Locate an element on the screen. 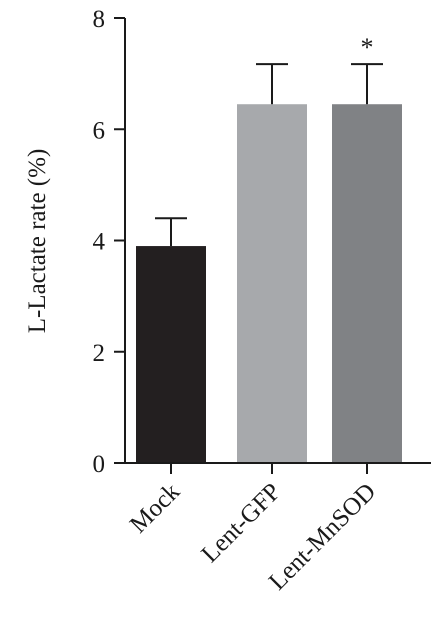 Image resolution: width=436 pixels, height=643 pixels. y-tick-label: 2 is located at coordinates (99, 353).